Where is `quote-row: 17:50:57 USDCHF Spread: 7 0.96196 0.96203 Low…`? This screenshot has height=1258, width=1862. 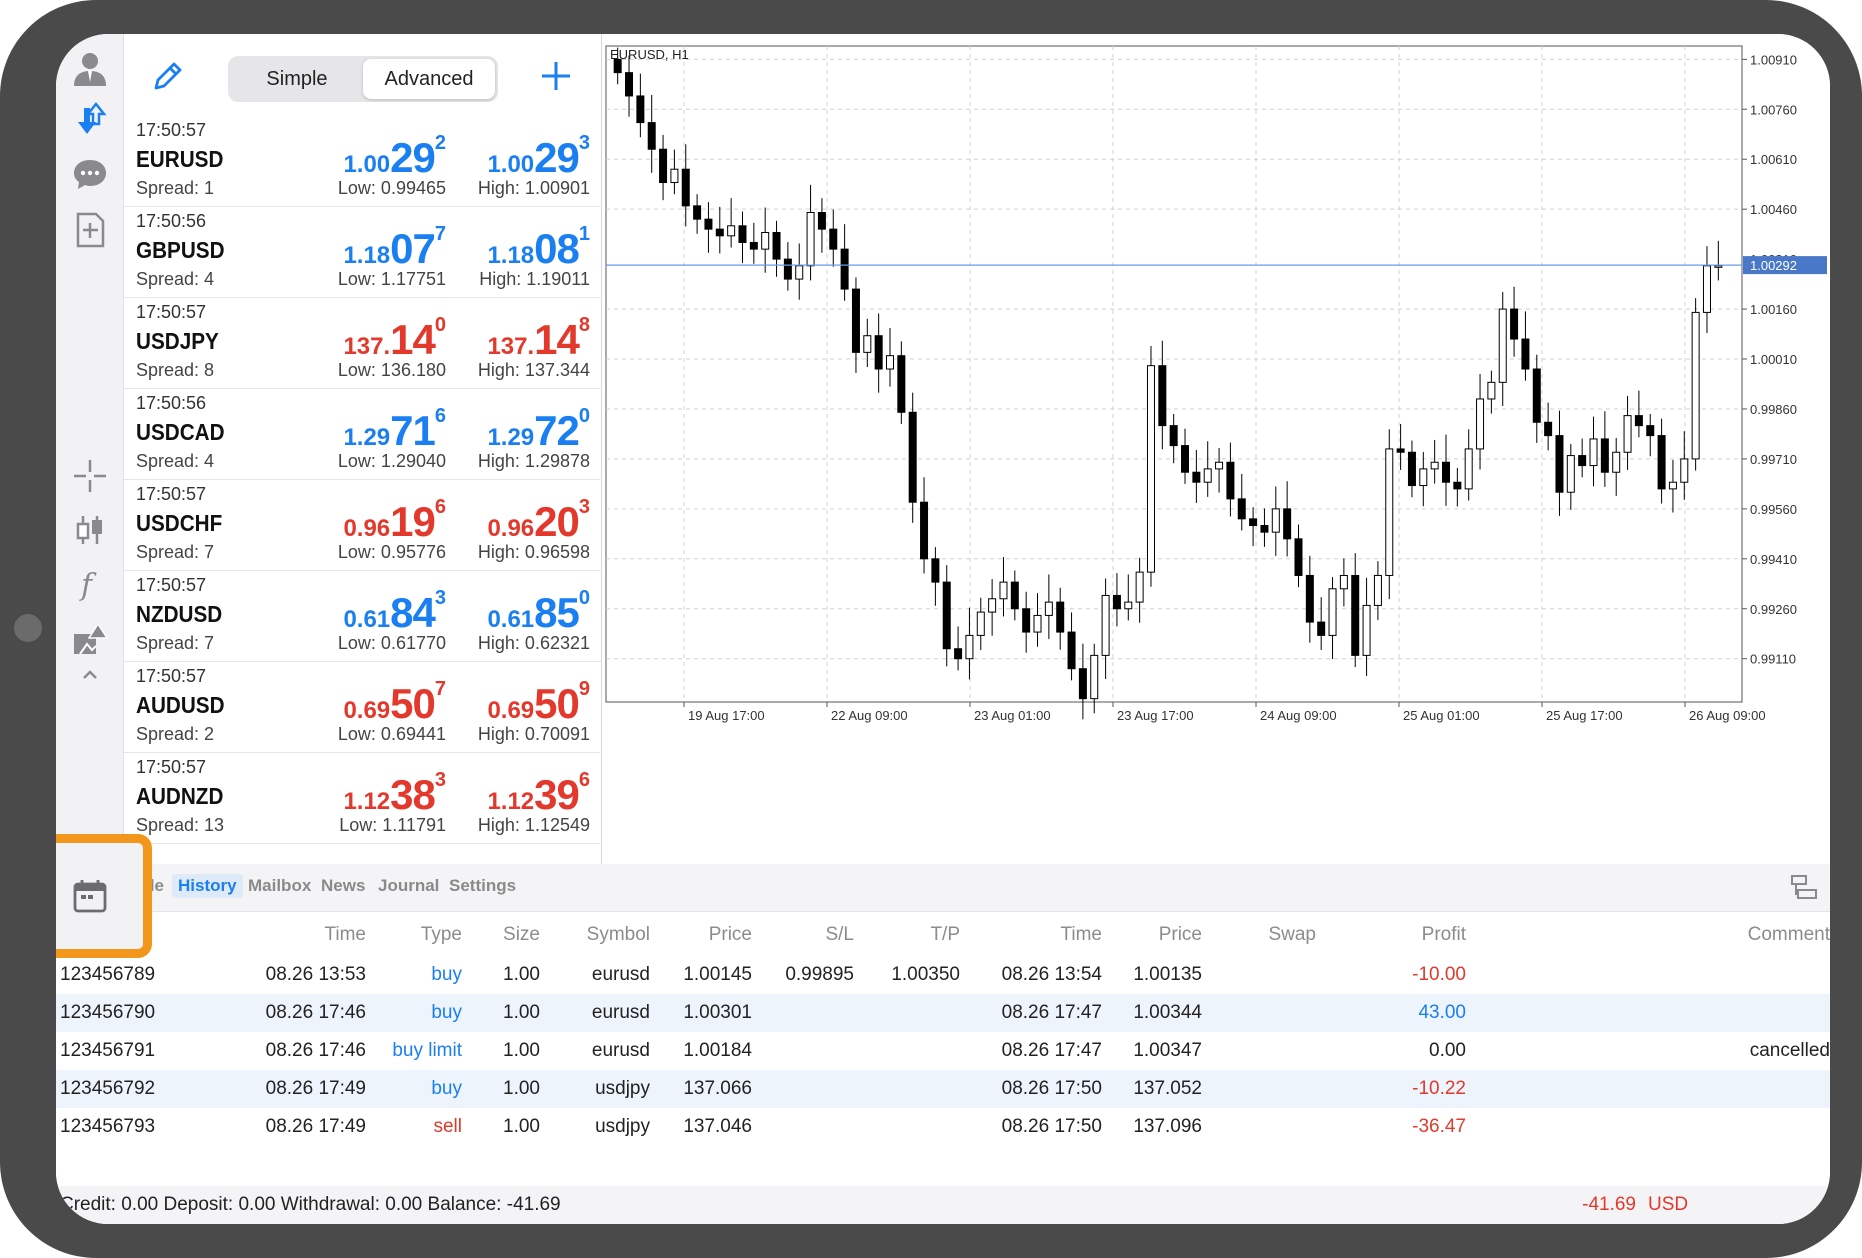 quote-row: 17:50:57 USDCHF Spread: 7 0.96196 0.96203 Low… is located at coordinates (363, 525).